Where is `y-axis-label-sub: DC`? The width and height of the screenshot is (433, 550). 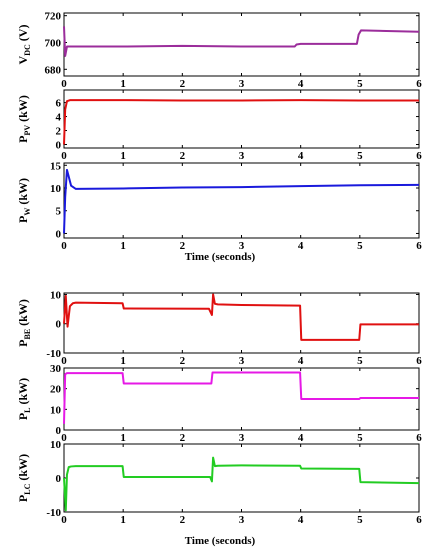 y-axis-label-sub: DC is located at coordinates (27, 50).